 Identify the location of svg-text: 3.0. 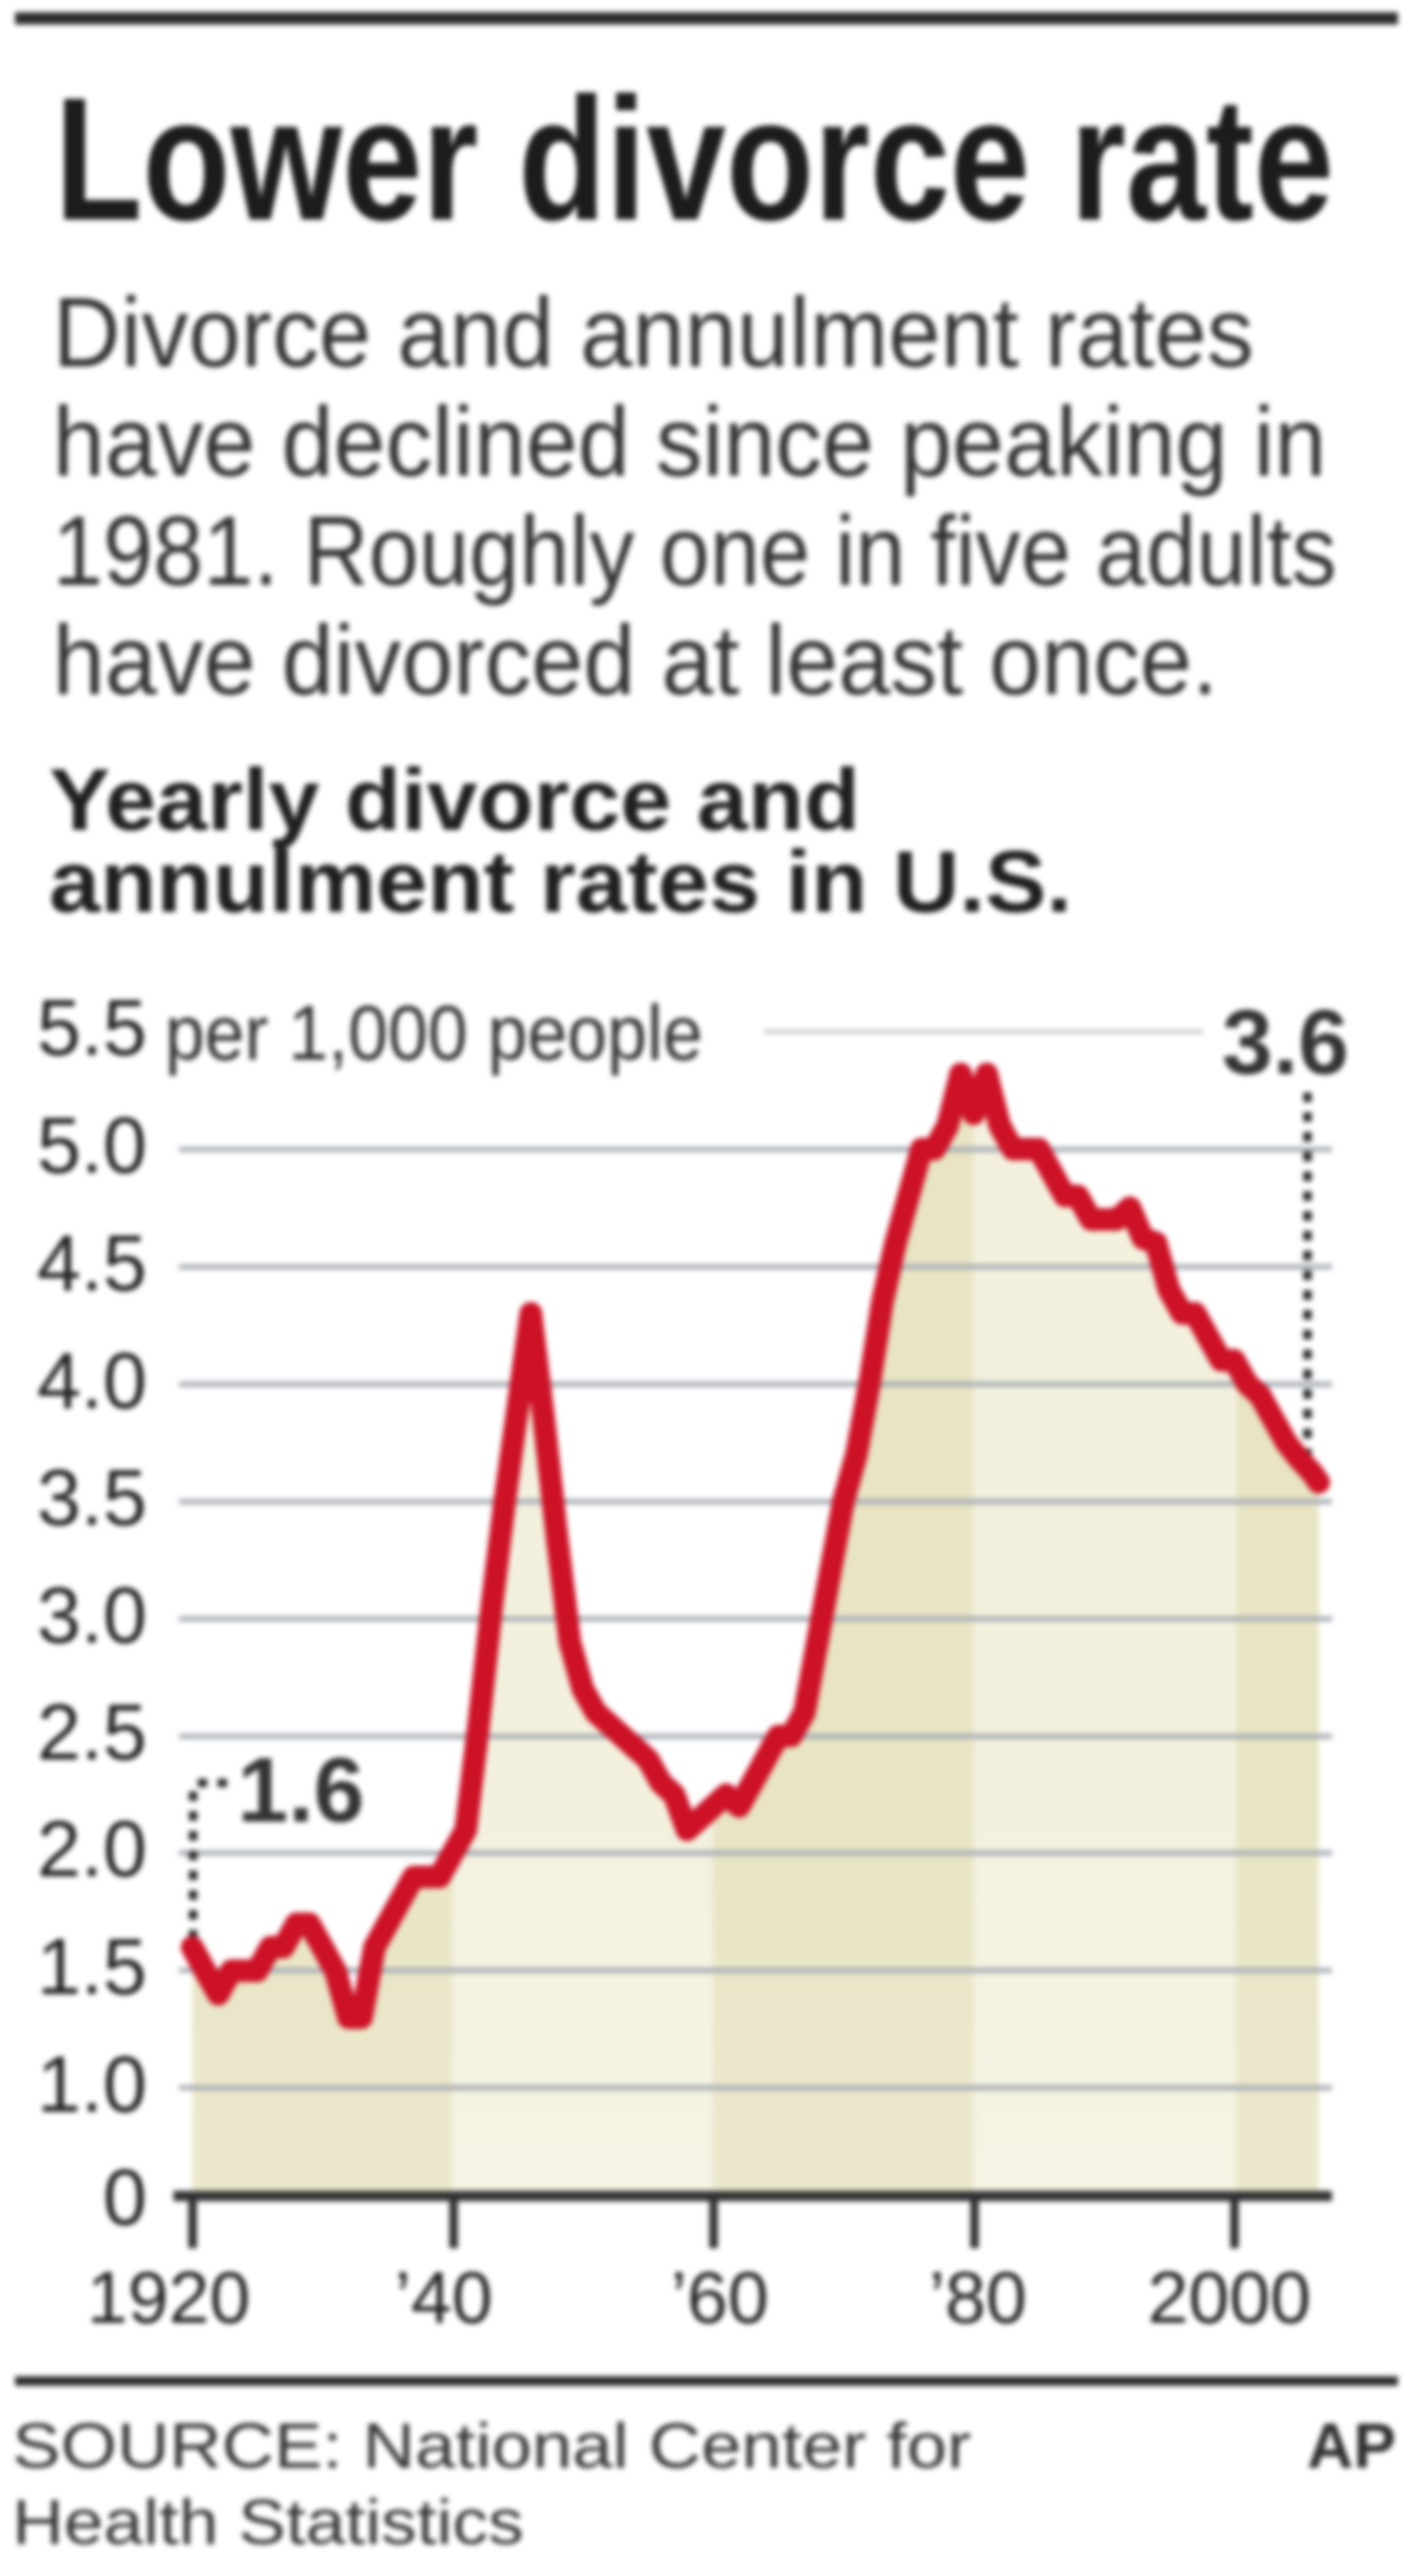
(92, 1615).